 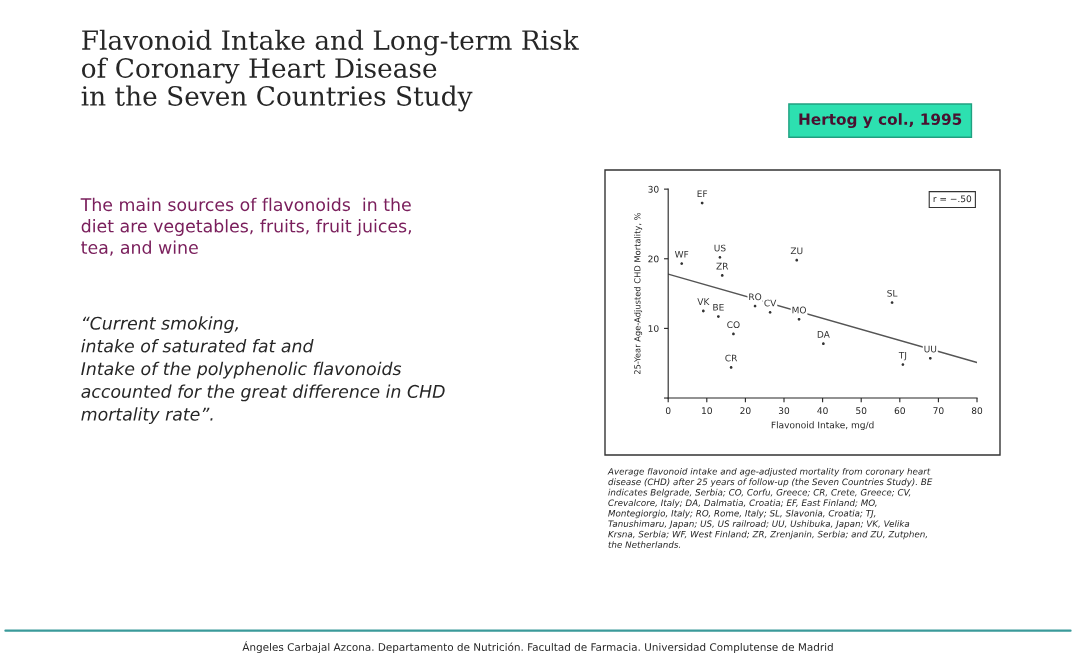 I want to click on y-tick-label: 20, so click(x=653, y=259).